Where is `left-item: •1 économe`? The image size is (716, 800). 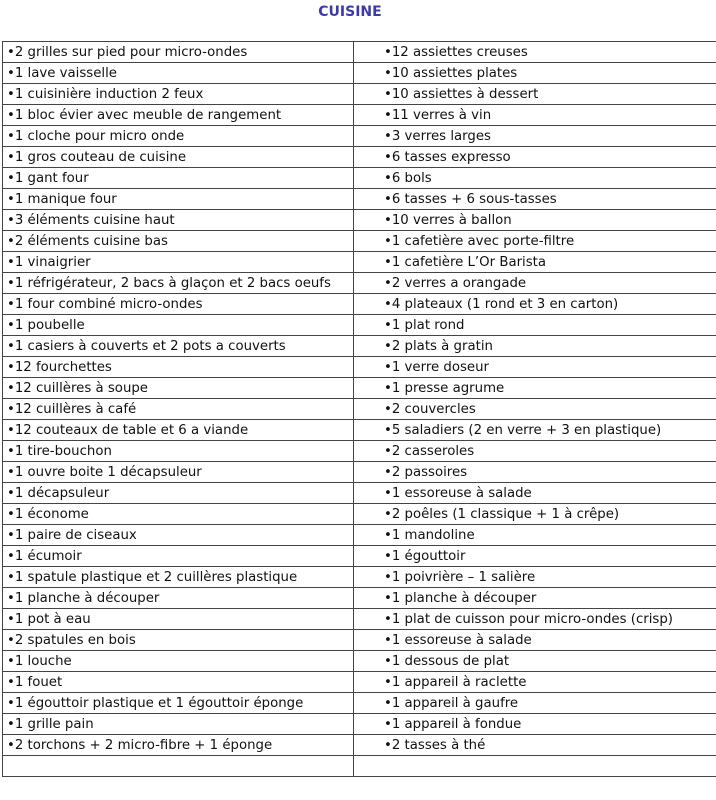 left-item: •1 économe is located at coordinates (178, 514).